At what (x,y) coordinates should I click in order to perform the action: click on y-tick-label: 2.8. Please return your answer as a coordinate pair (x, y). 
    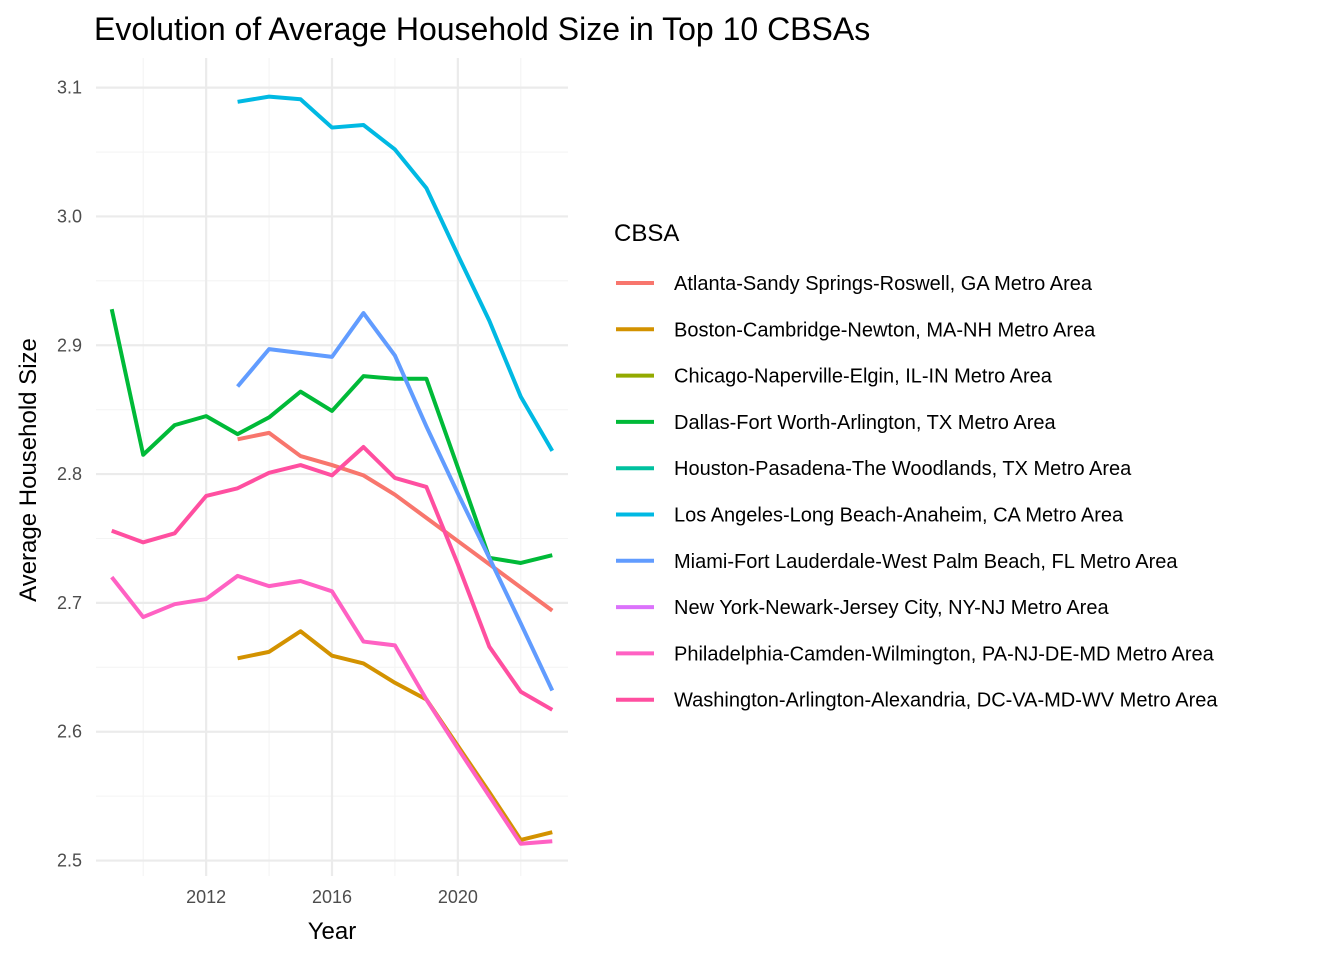
    Looking at the image, I should click on (69, 474).